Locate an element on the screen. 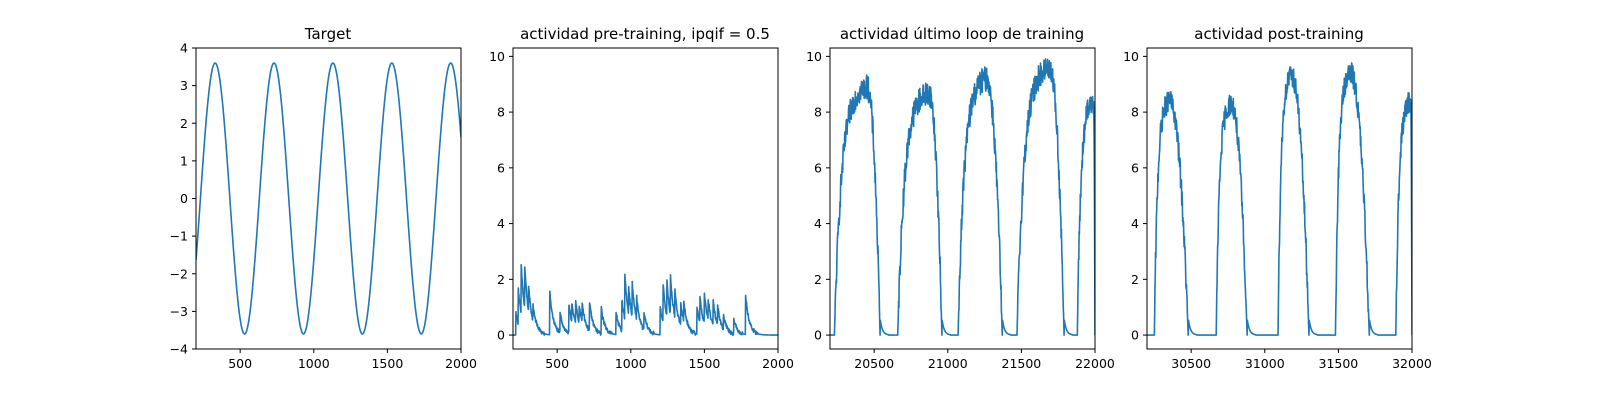 Image resolution: width=1600 pixels, height=400 pixels. x-tick-label: 20500 is located at coordinates (874, 363).